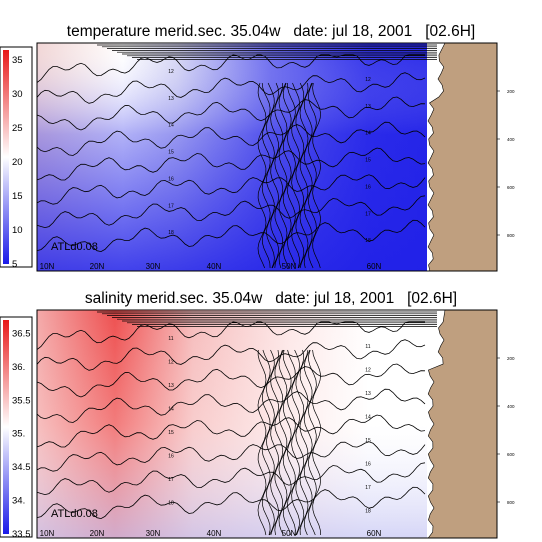 This screenshot has height=542, width=542. What do you see at coordinates (506, 430) in the screenshot?
I see `salinity-depth-axis: 200 400 600 800` at bounding box center [506, 430].